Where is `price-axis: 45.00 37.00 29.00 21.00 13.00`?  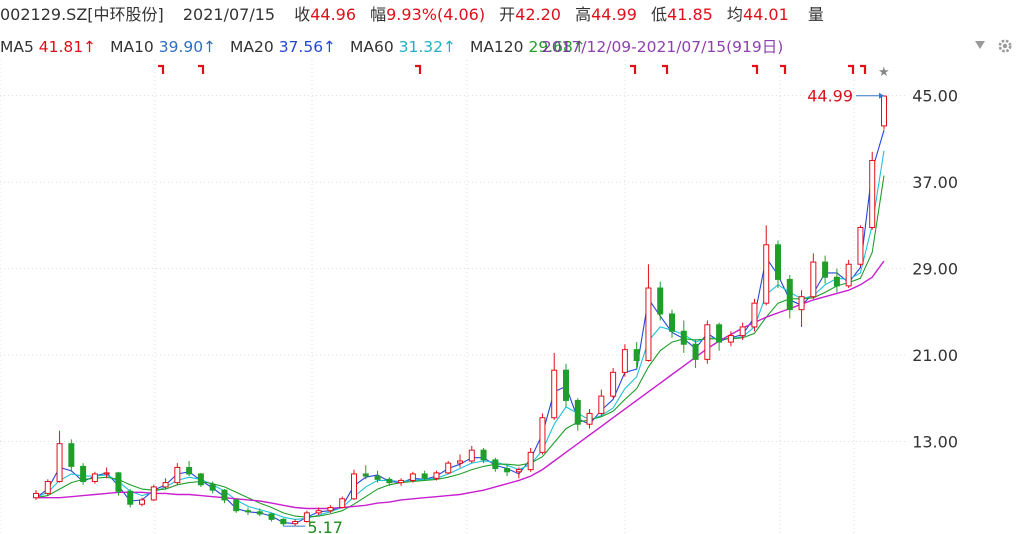 price-axis: 45.00 37.00 29.00 21.00 13.00 is located at coordinates (935, 269).